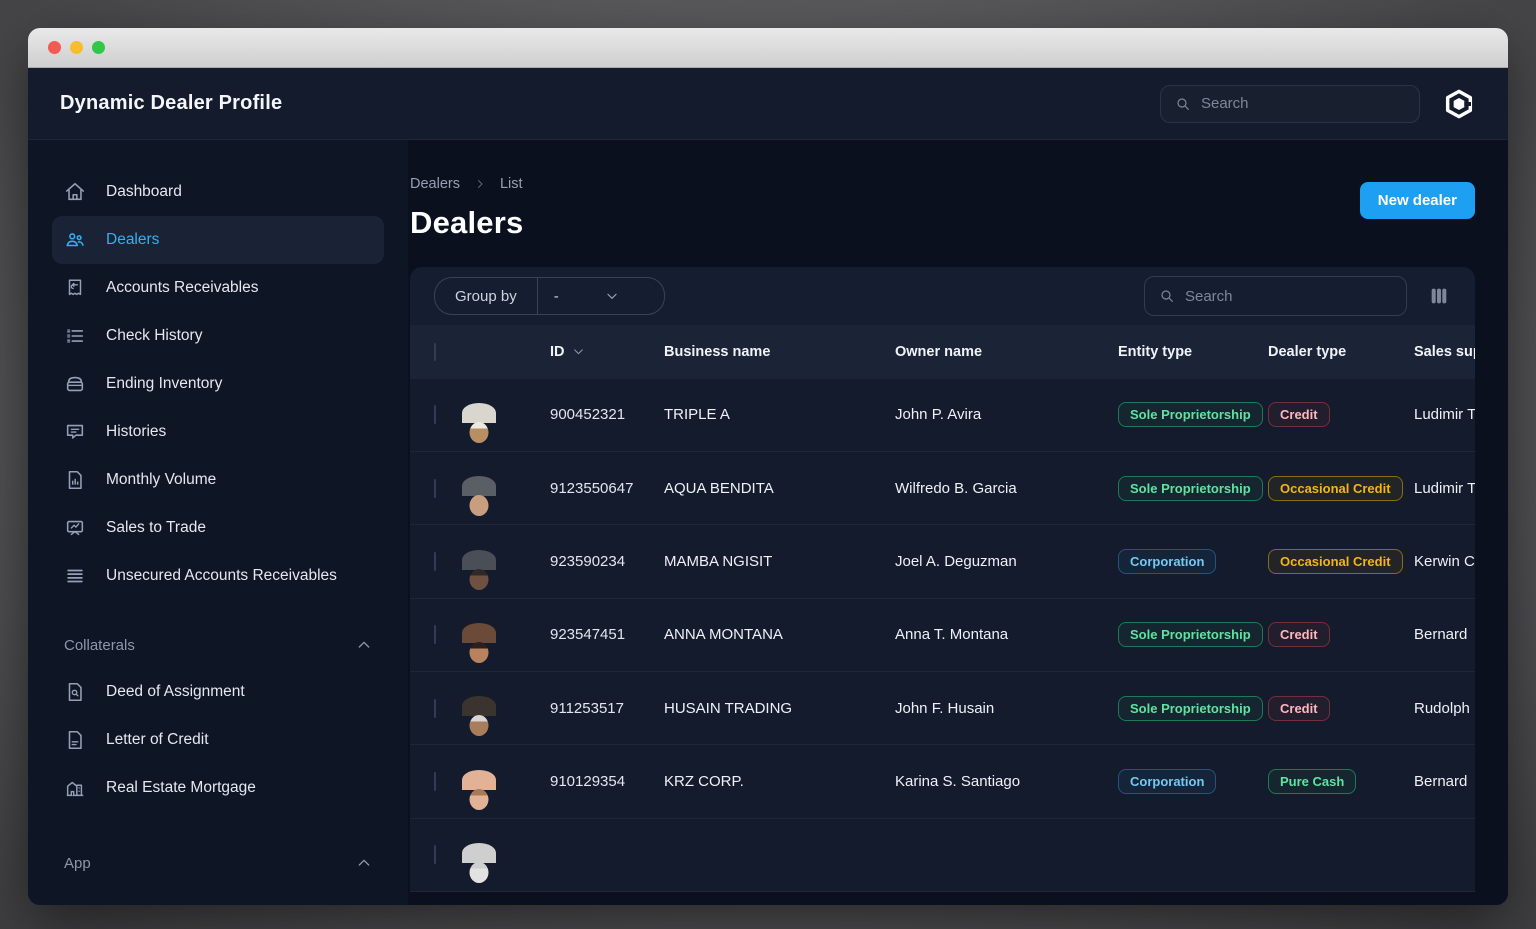 The width and height of the screenshot is (1536, 929). I want to click on sidebar-item-monthly-volume: Monthly Volume, so click(218, 480).